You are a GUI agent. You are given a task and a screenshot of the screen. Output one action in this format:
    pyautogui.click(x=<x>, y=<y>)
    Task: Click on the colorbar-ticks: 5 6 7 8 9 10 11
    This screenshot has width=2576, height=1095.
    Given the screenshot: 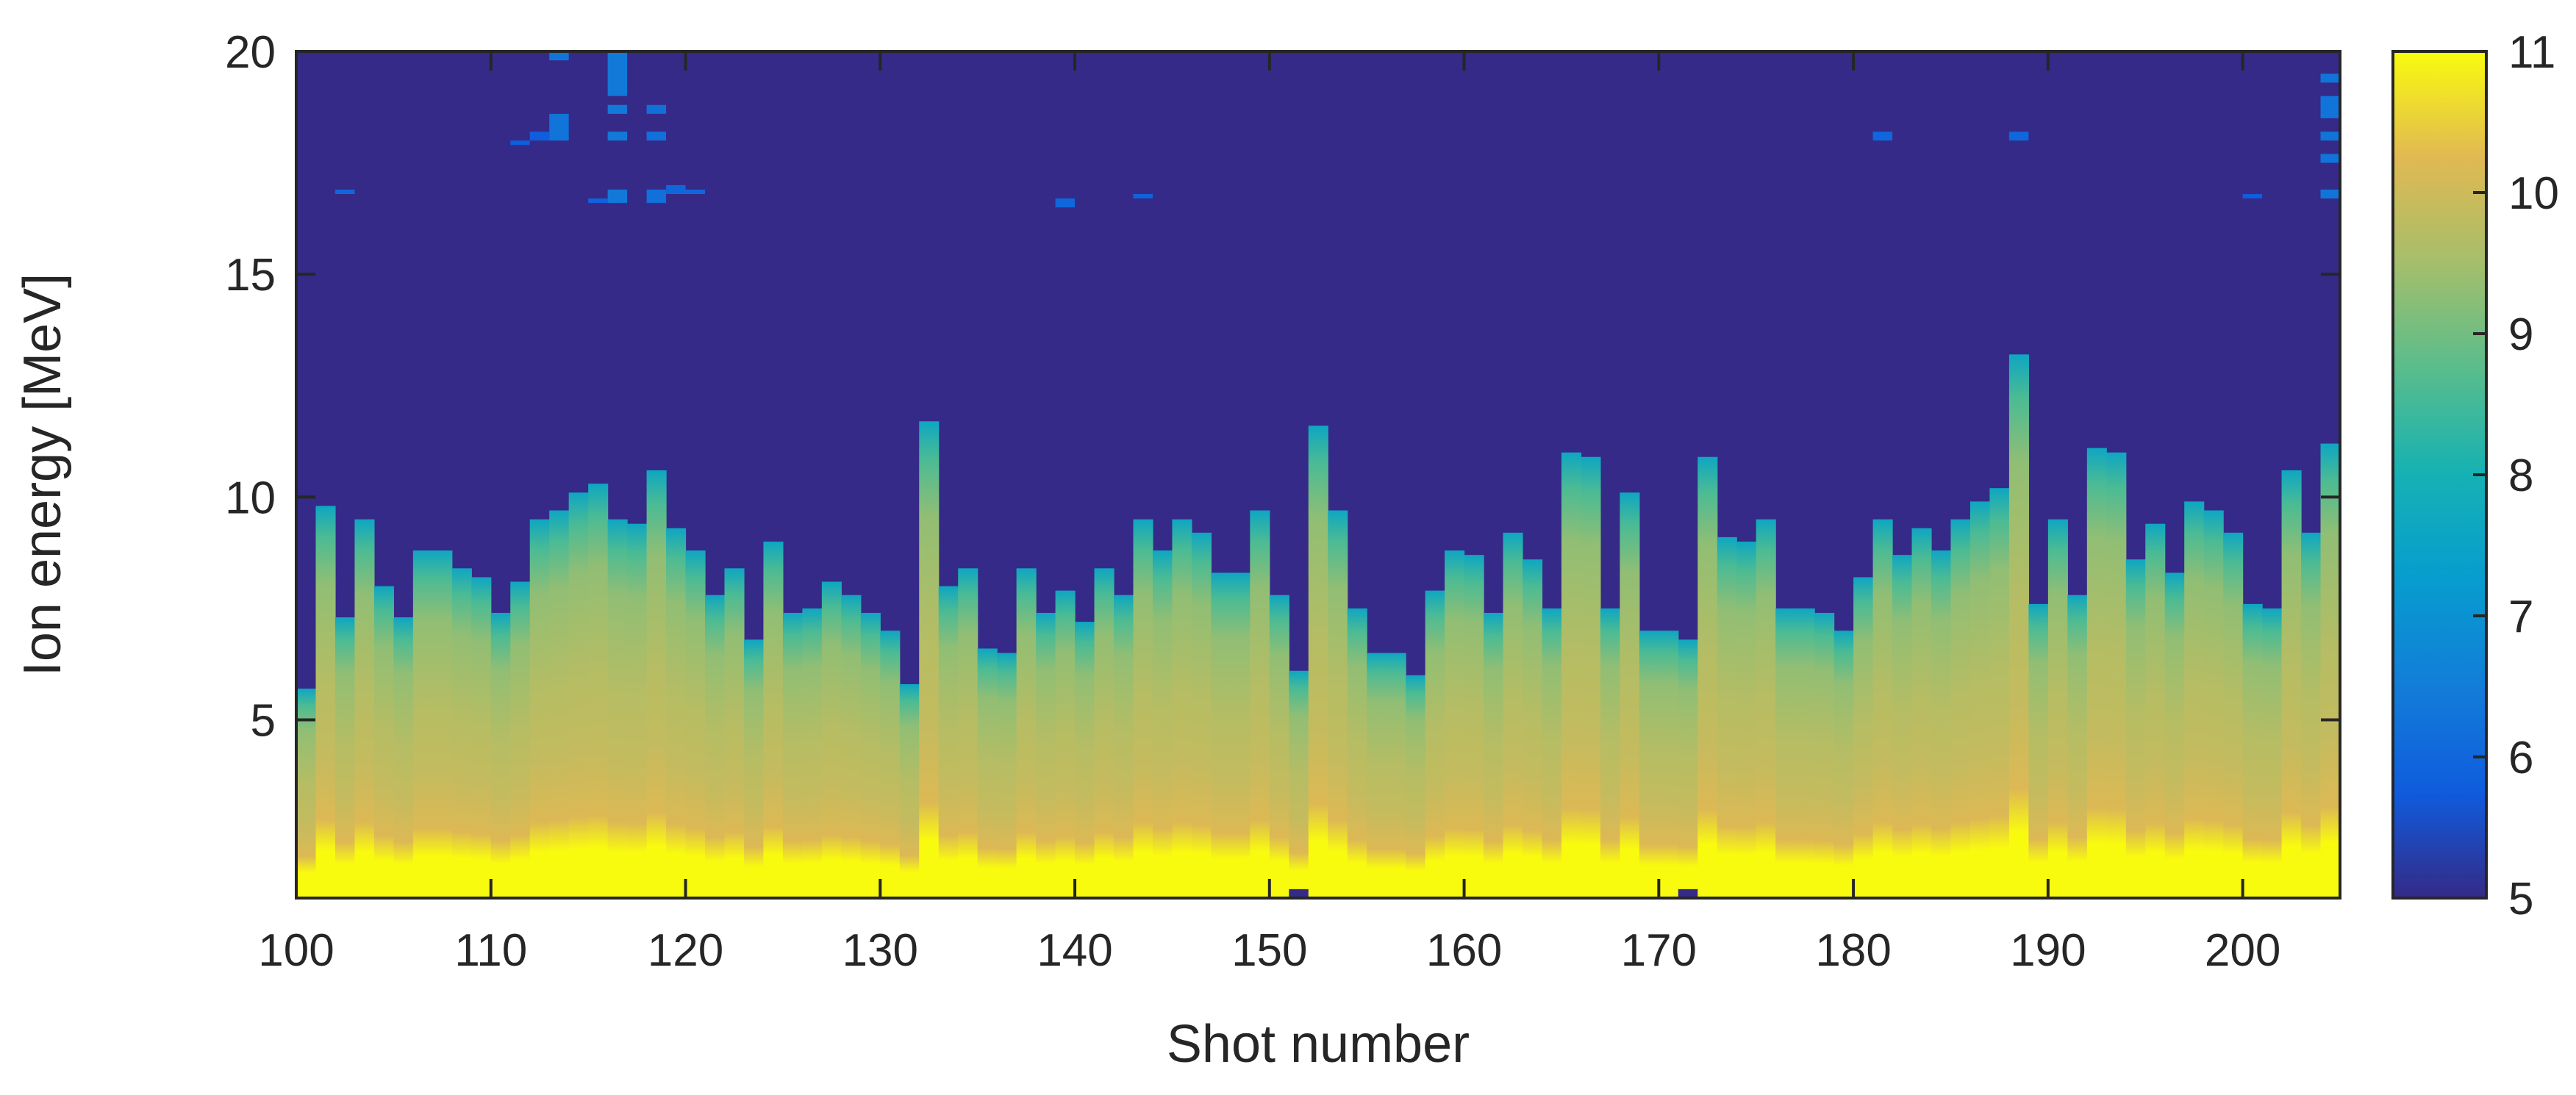 What is the action you would take?
    pyautogui.click(x=2516, y=476)
    